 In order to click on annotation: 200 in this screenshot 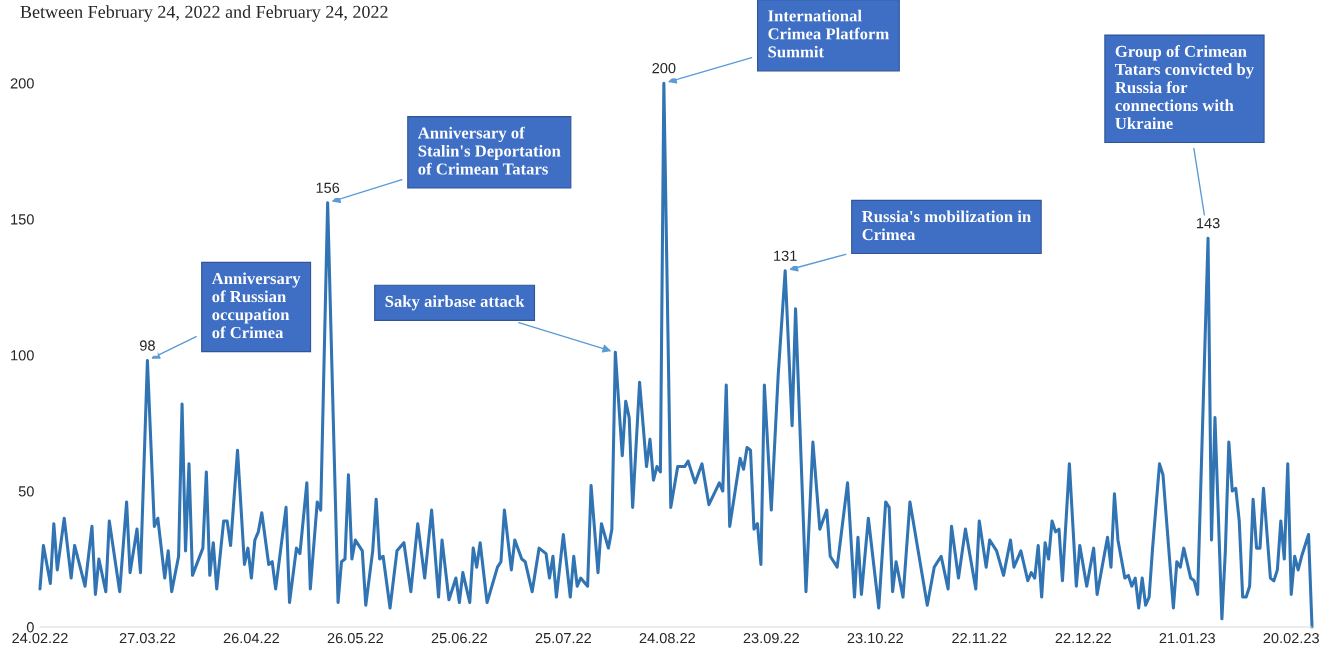, I will do `click(664, 68)`.